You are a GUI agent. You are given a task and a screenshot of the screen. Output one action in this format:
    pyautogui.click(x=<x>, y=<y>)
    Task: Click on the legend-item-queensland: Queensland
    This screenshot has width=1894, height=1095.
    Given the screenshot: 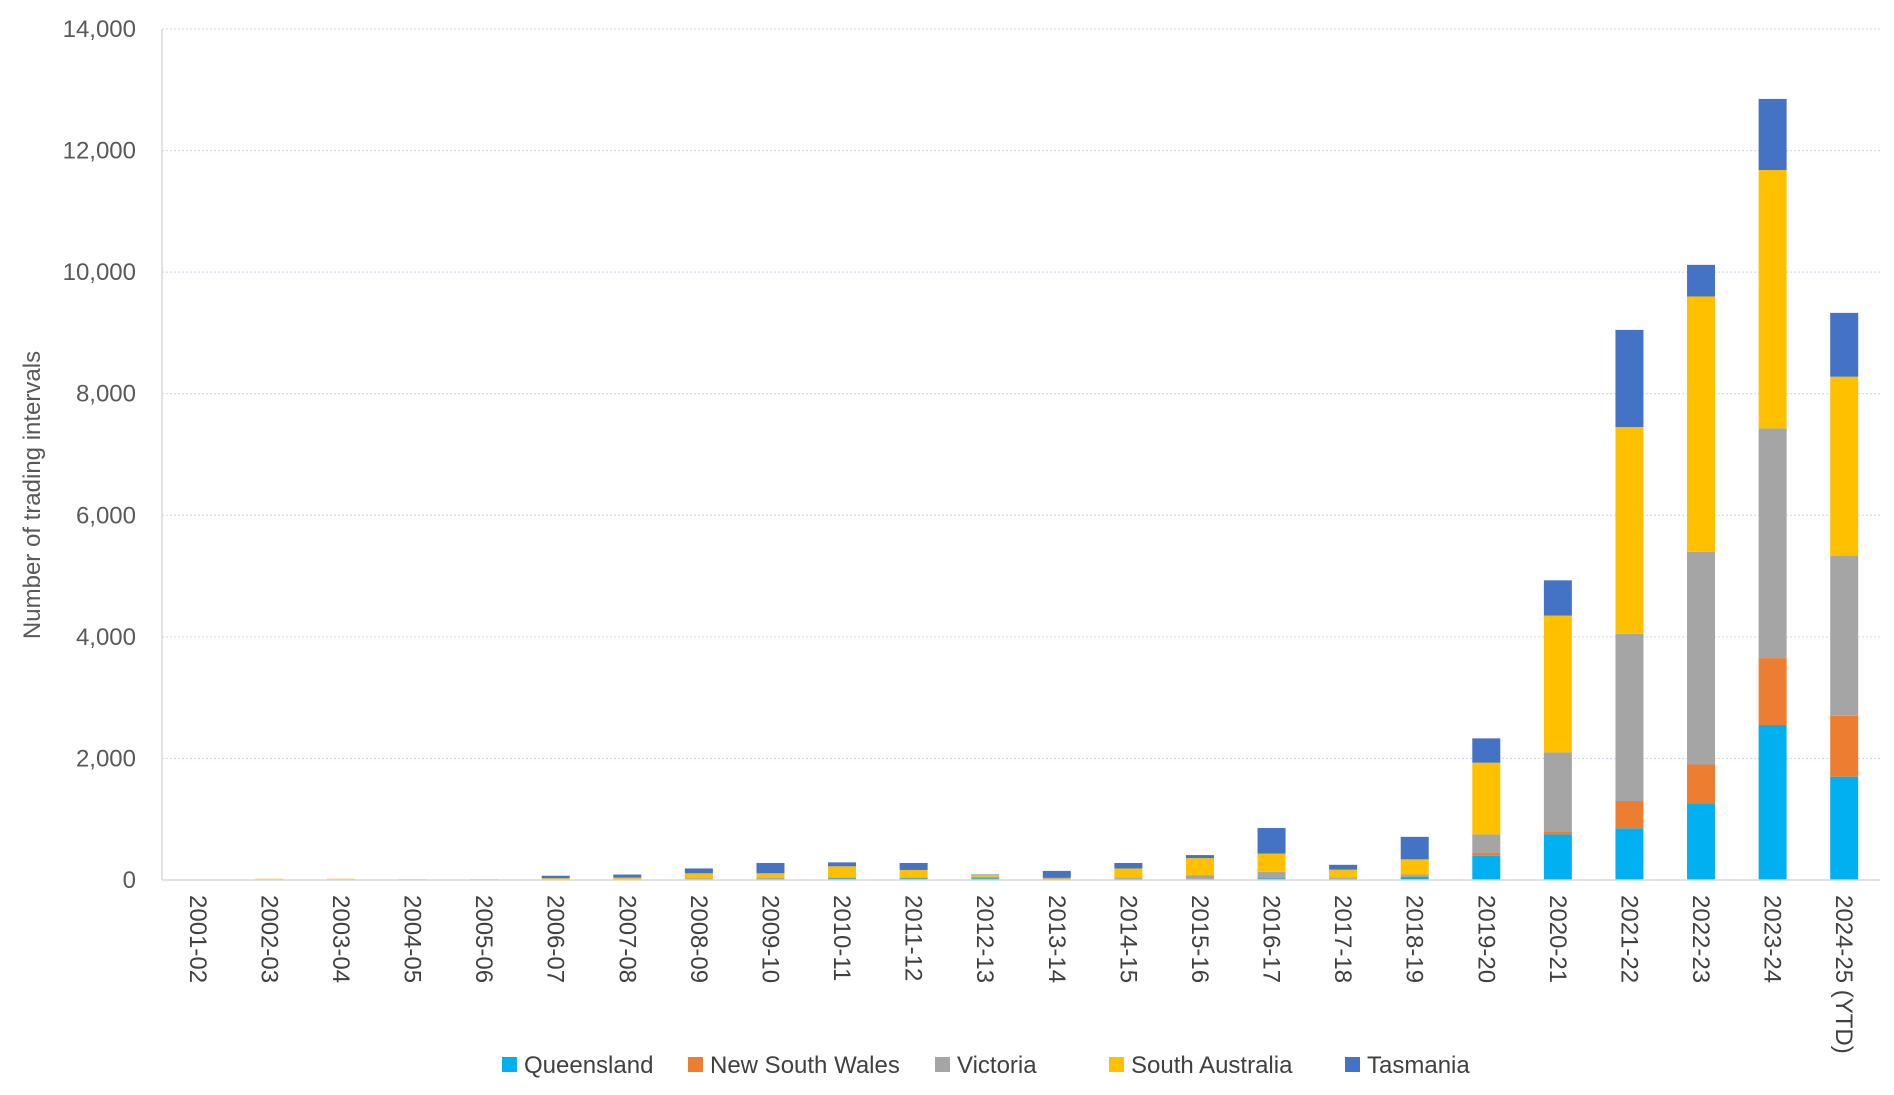 What is the action you would take?
    pyautogui.click(x=577, y=1065)
    